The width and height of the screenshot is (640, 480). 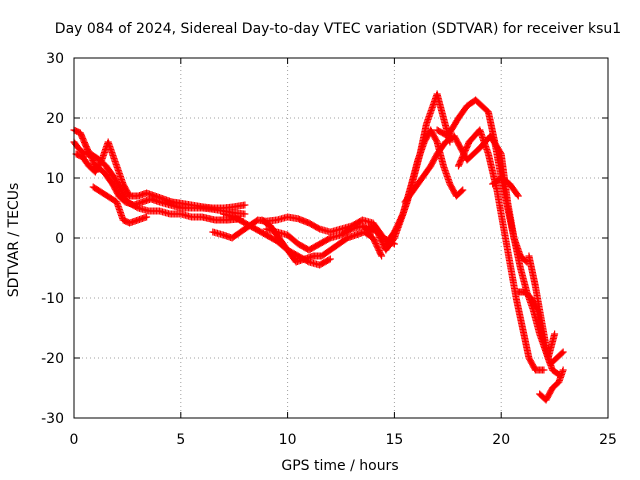 What do you see at coordinates (52, 299) in the screenshot?
I see `y-tick-label: -10` at bounding box center [52, 299].